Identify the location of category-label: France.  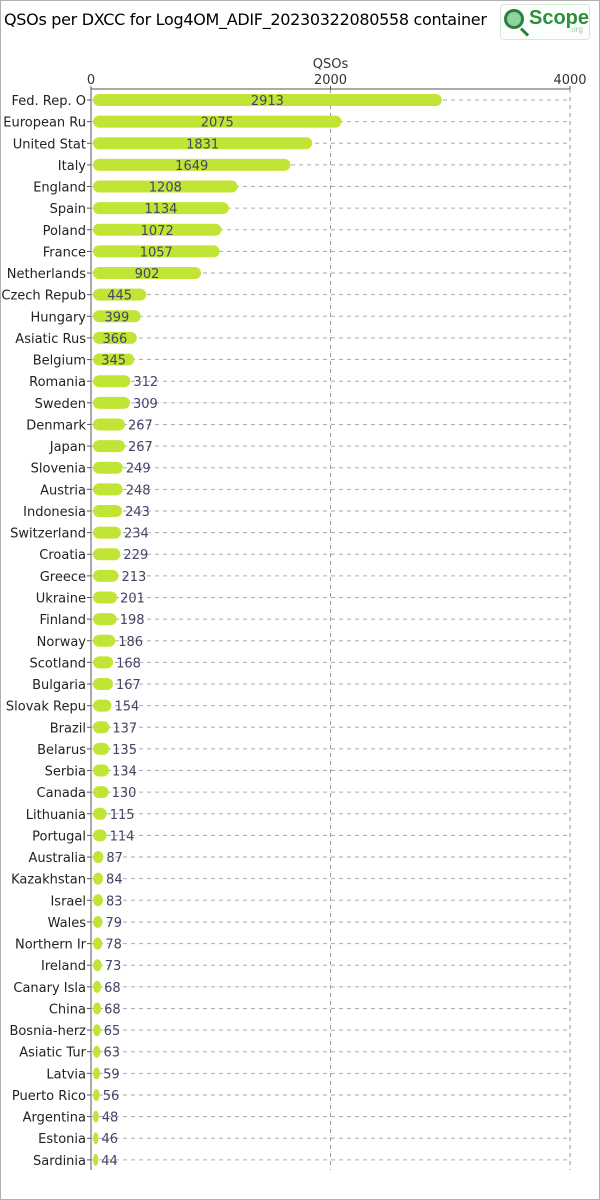
(64, 252).